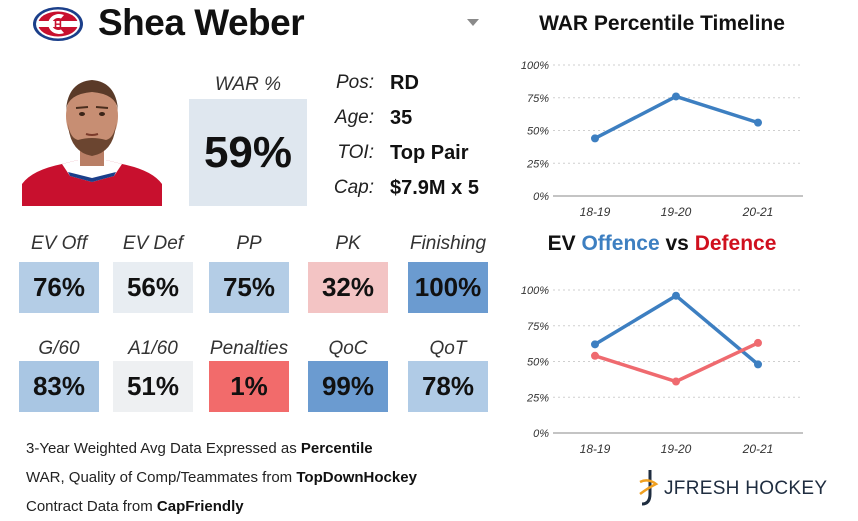 The height and width of the screenshot is (521, 858). What do you see at coordinates (356, 477) in the screenshot?
I see `footer-bold-2: TopDownHockey` at bounding box center [356, 477].